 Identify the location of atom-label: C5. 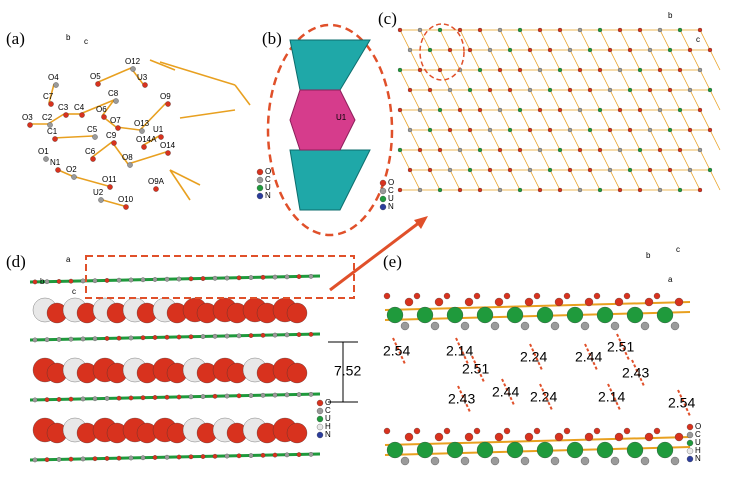
(92, 129).